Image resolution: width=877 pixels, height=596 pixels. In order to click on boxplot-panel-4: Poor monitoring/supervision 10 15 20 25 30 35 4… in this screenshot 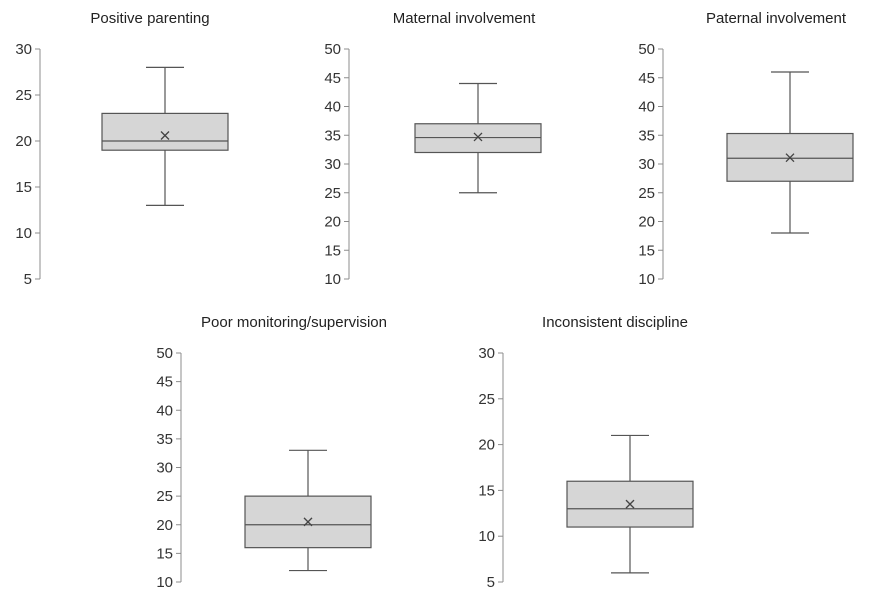, I will do `click(271, 452)`.